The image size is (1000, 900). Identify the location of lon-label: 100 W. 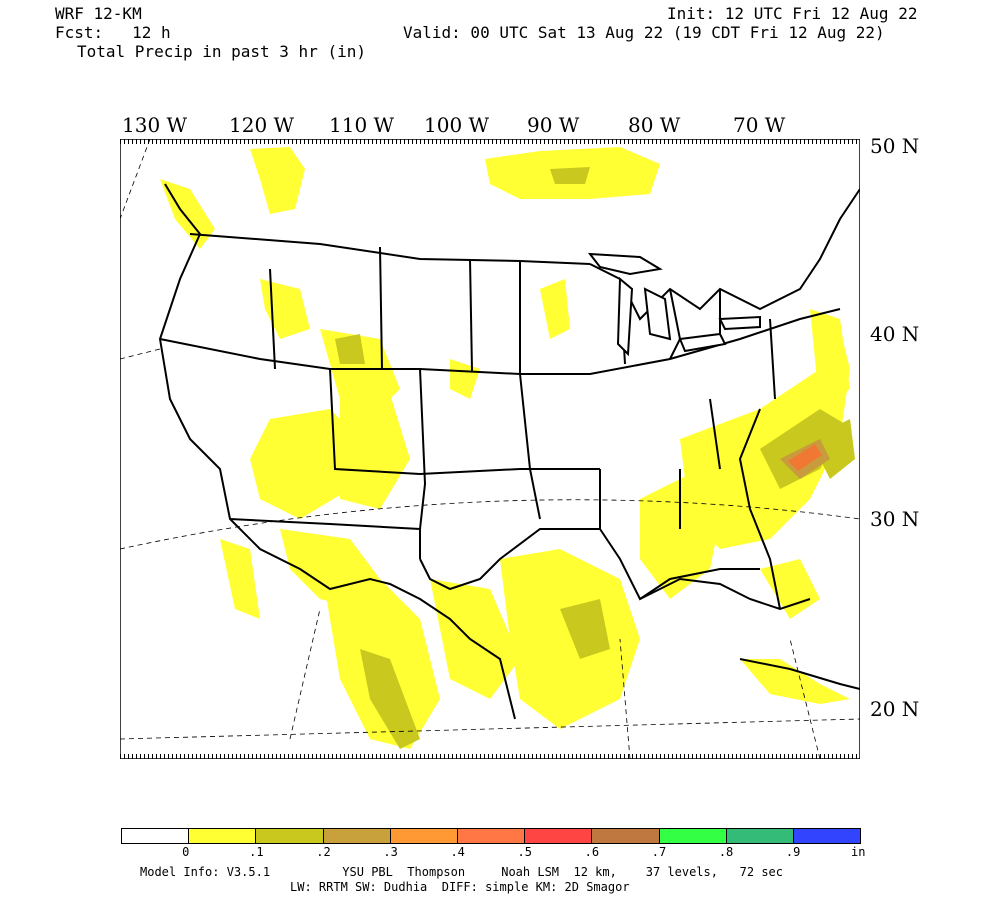
(457, 125).